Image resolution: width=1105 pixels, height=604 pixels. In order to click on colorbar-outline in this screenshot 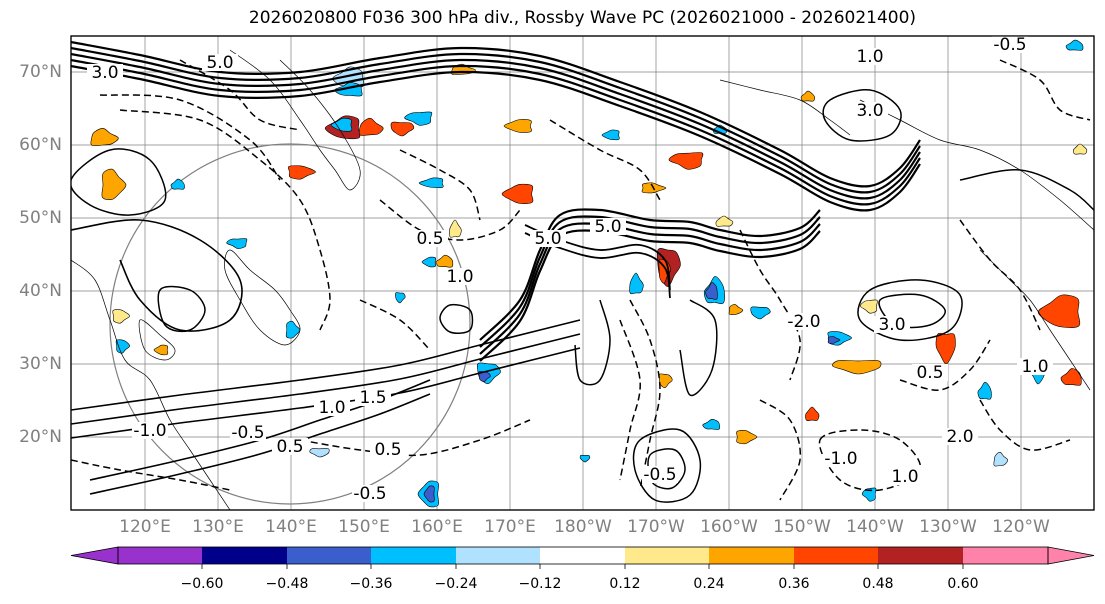, I will do `click(583, 555)`.